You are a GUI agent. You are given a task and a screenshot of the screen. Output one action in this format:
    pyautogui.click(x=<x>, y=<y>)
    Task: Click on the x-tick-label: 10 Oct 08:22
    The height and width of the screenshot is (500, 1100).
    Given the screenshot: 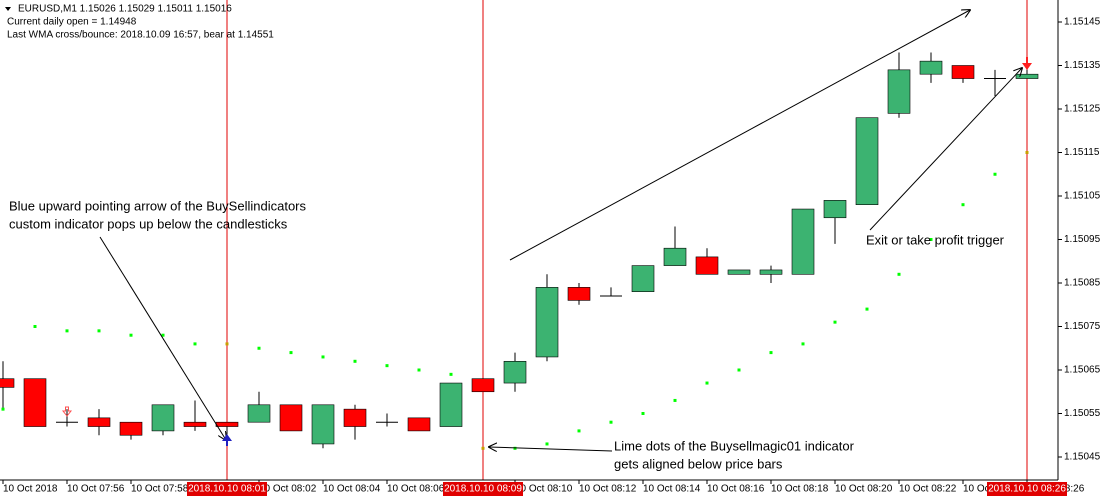 What is the action you would take?
    pyautogui.click(x=928, y=489)
    